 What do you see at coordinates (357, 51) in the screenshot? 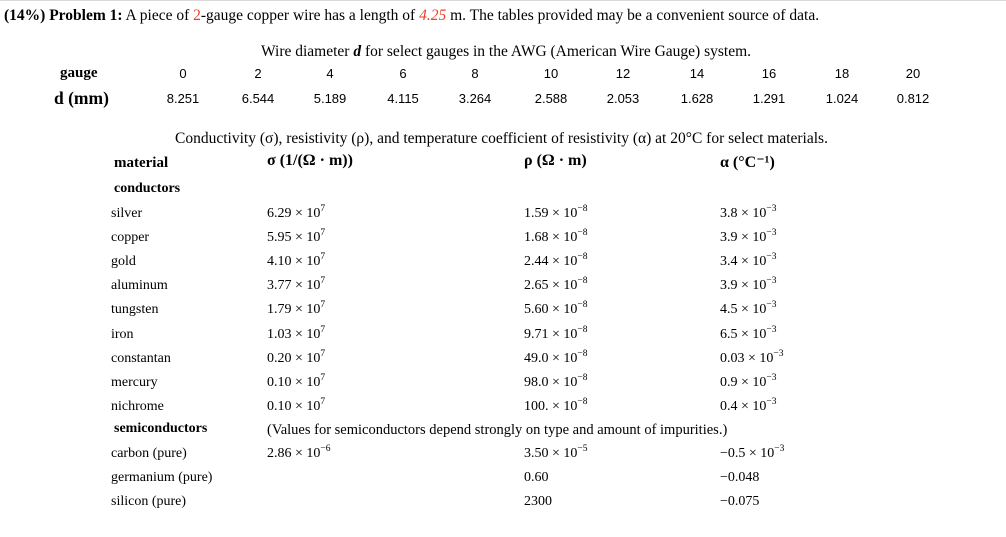
I see `awg-caption-var: d` at bounding box center [357, 51].